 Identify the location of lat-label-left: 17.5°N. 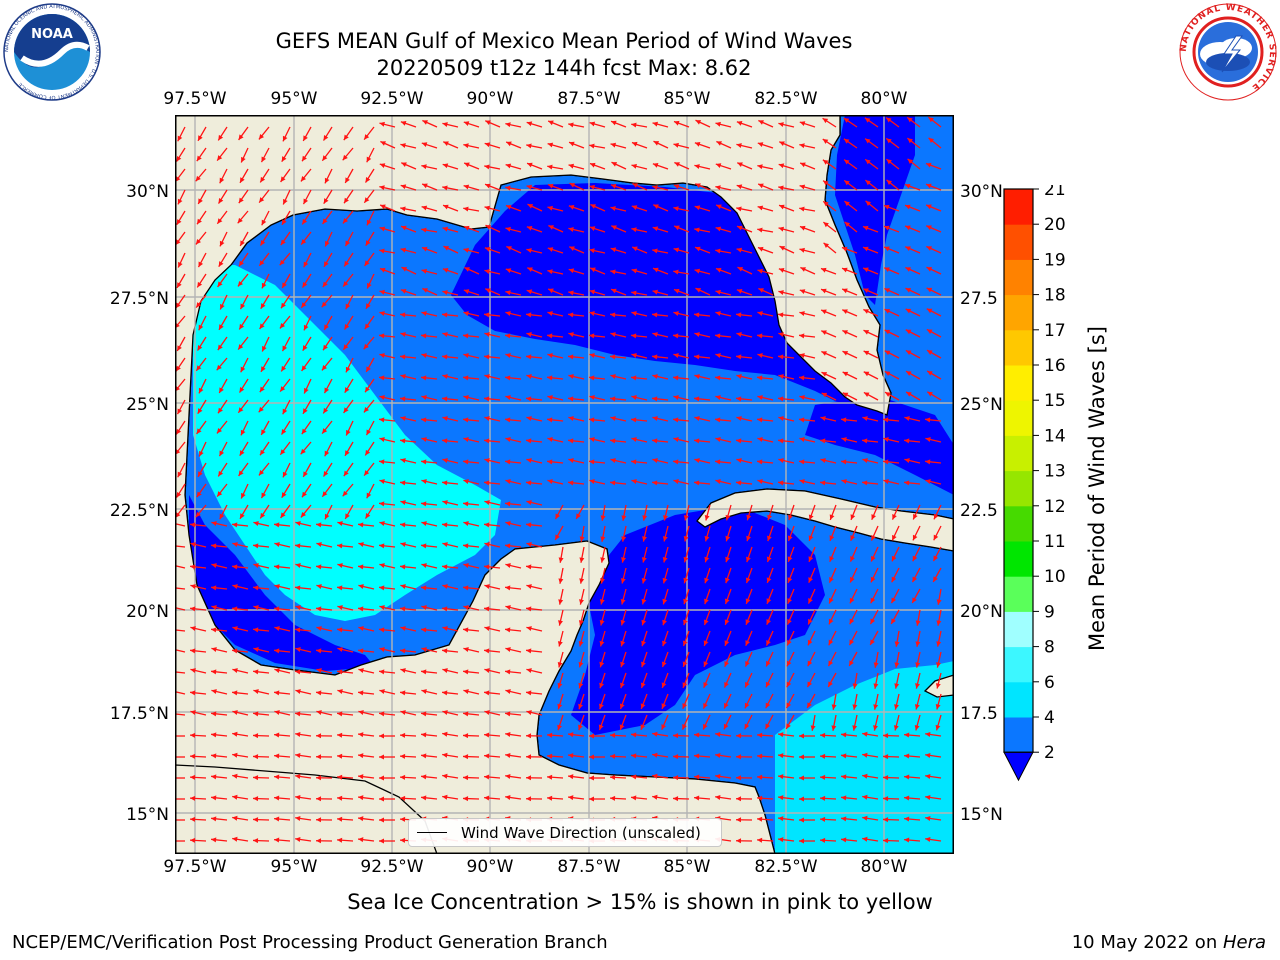
(139, 714).